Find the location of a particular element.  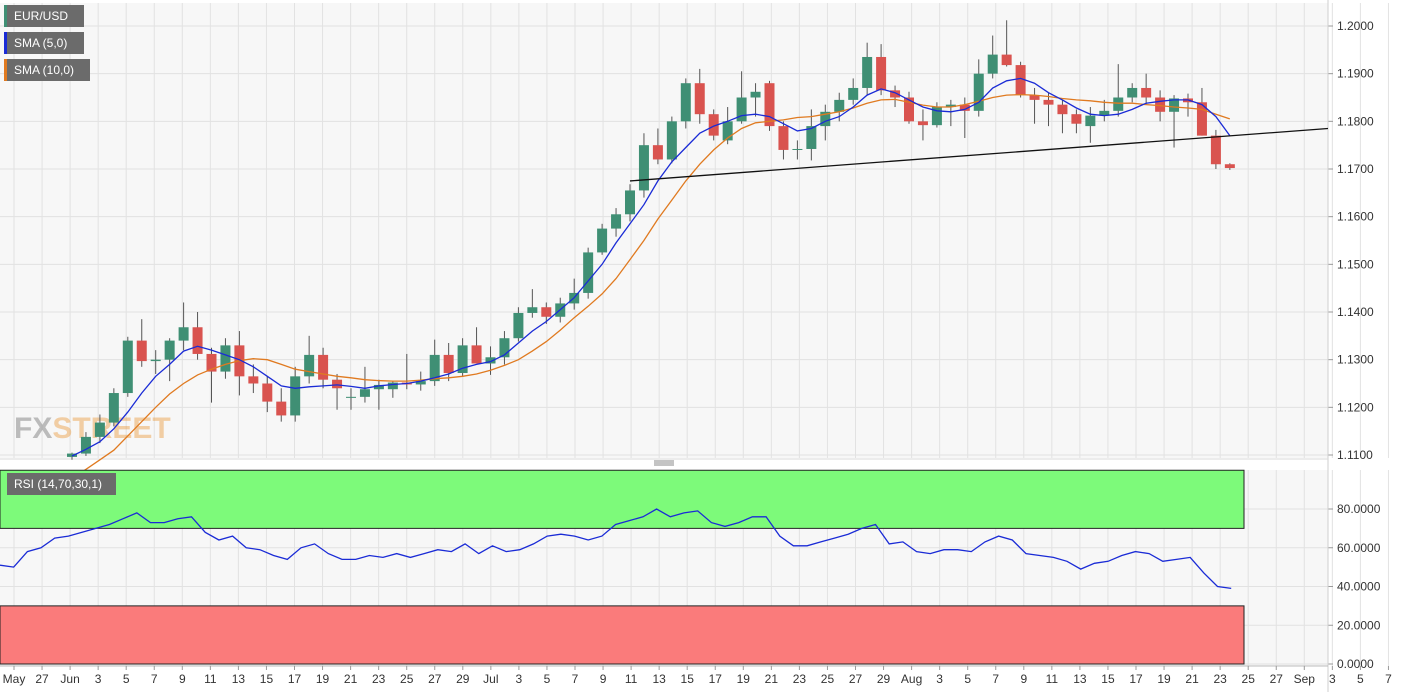

rsi-oversold-zone is located at coordinates (622, 635).